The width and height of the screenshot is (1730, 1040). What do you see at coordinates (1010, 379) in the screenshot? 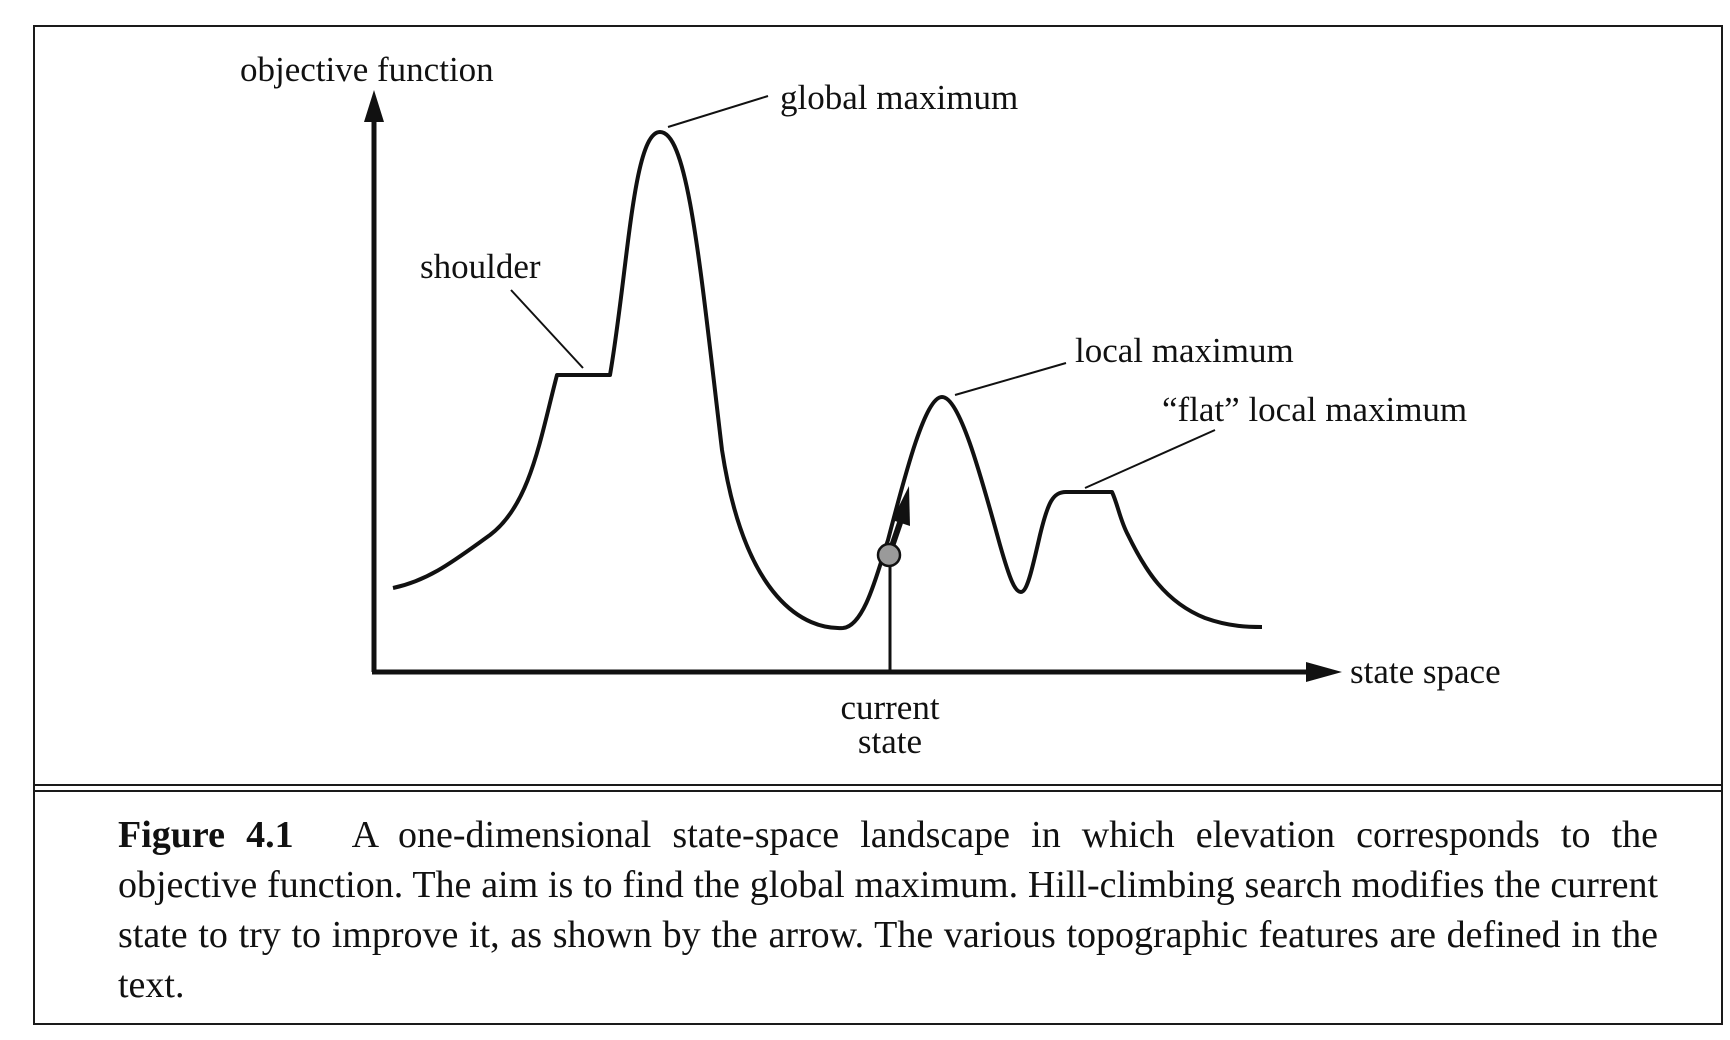
I see `local-maximum-leader` at bounding box center [1010, 379].